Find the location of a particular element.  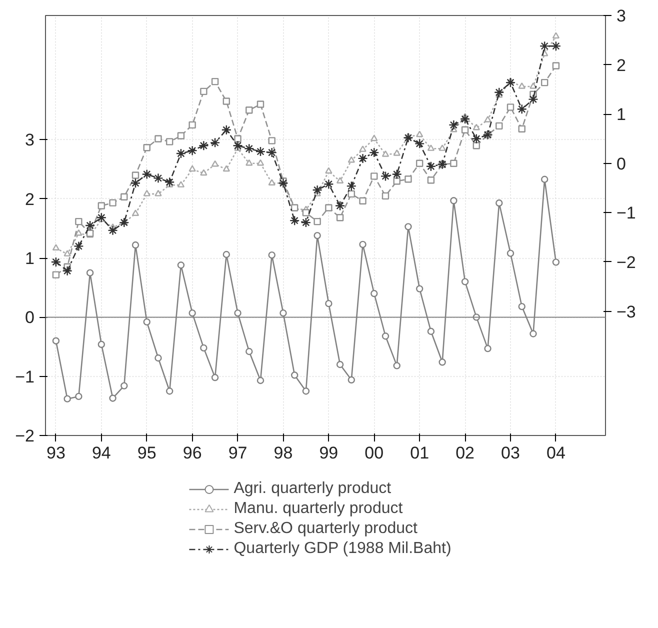

x-tick-label: 96 is located at coordinates (192, 453).